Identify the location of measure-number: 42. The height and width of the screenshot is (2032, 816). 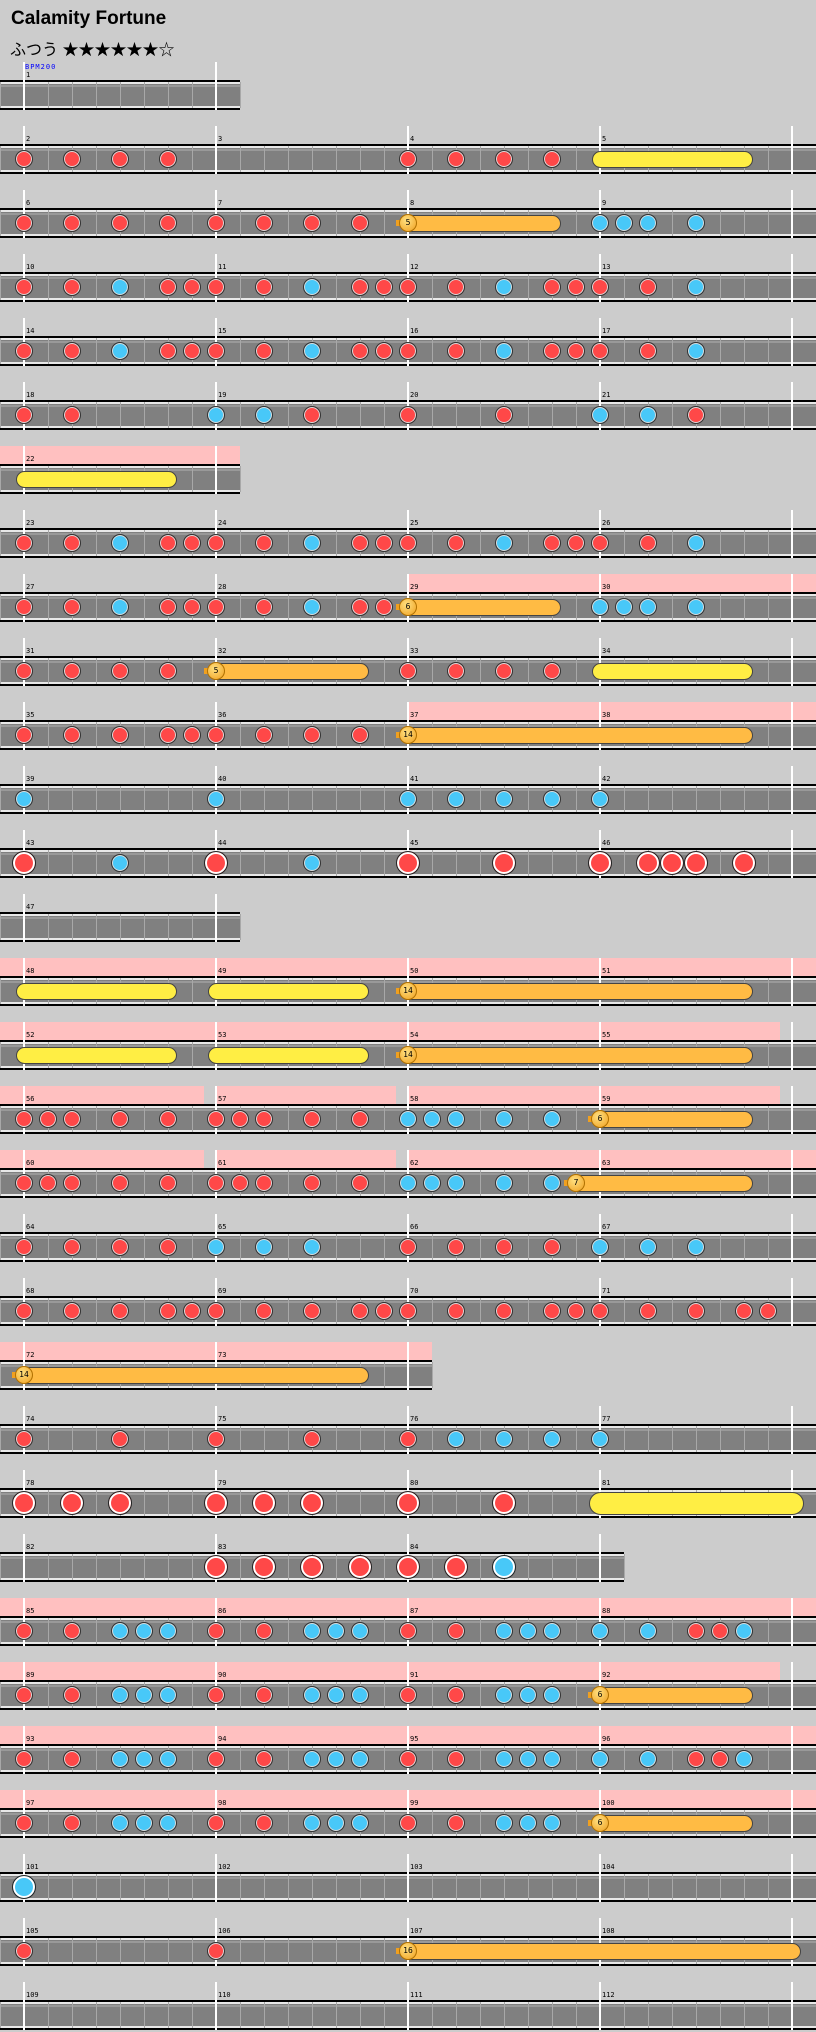
(606, 779).